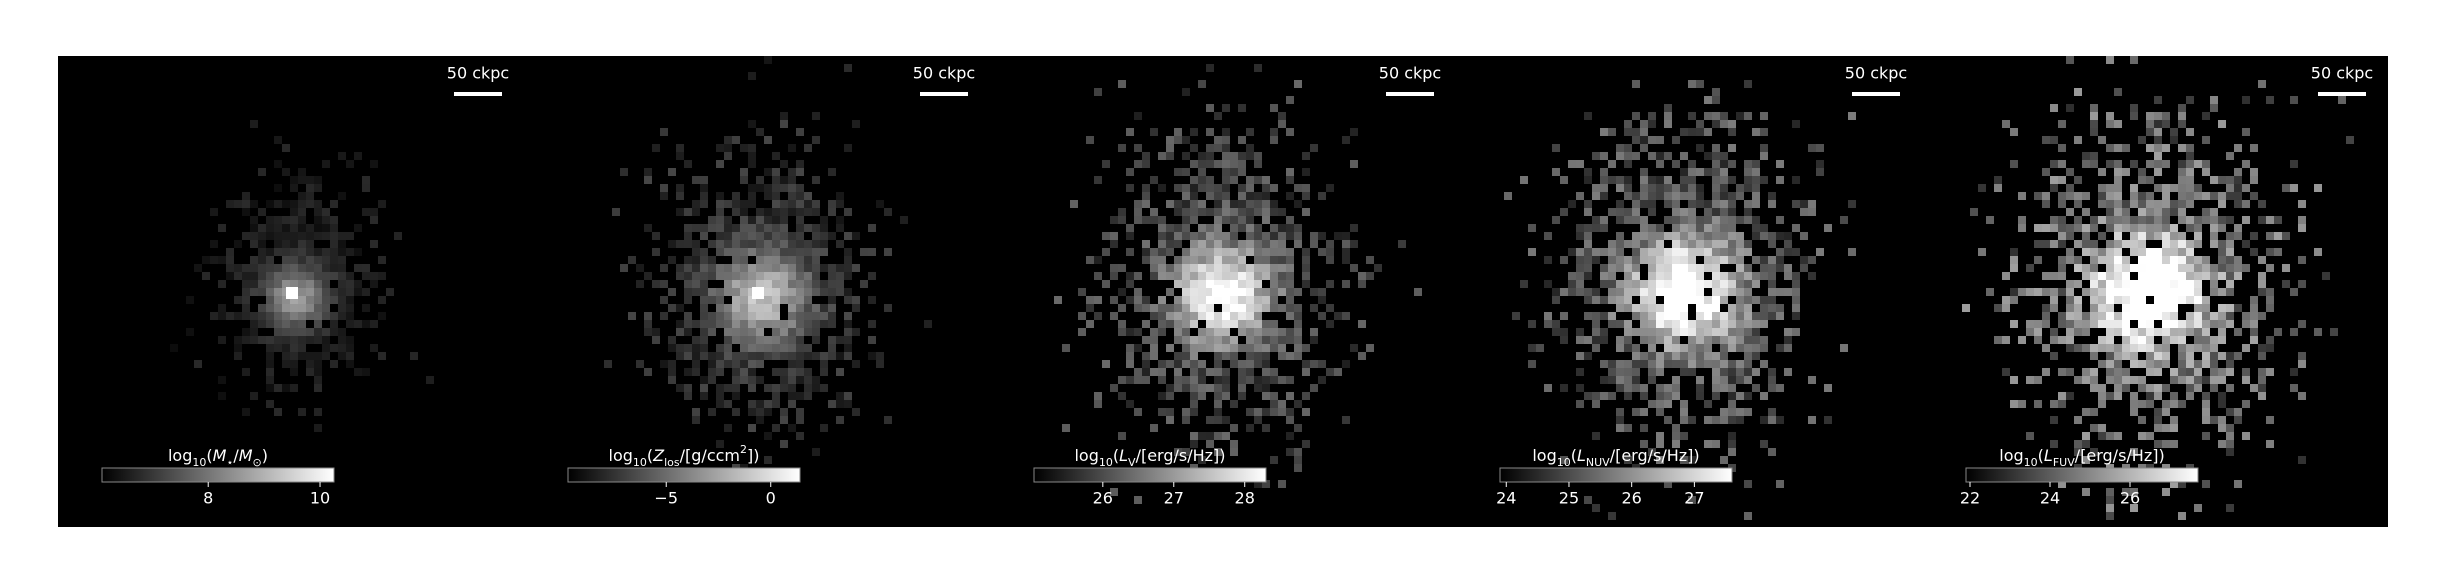 The image size is (2444, 584). Describe the element at coordinates (2342, 73) in the screenshot. I see `scale-label: 50 ckpc` at that location.